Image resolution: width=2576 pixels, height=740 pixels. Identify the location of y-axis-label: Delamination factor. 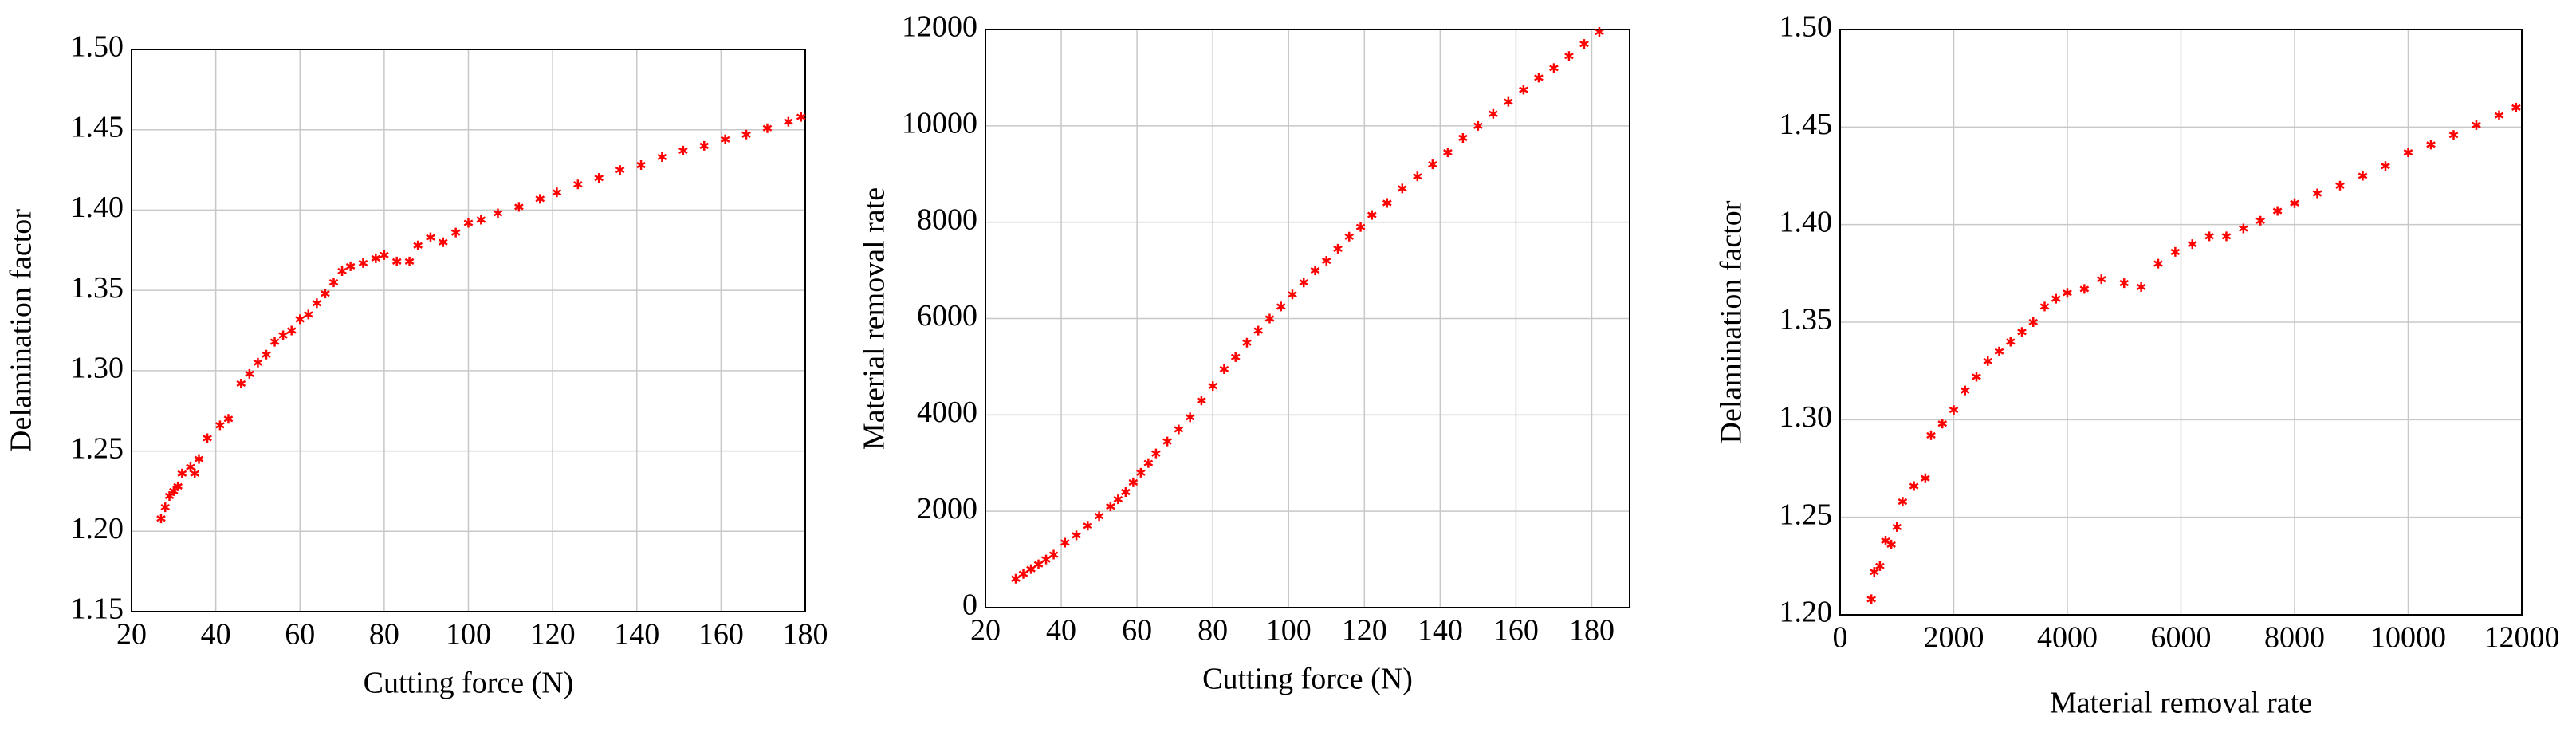
(22, 330).